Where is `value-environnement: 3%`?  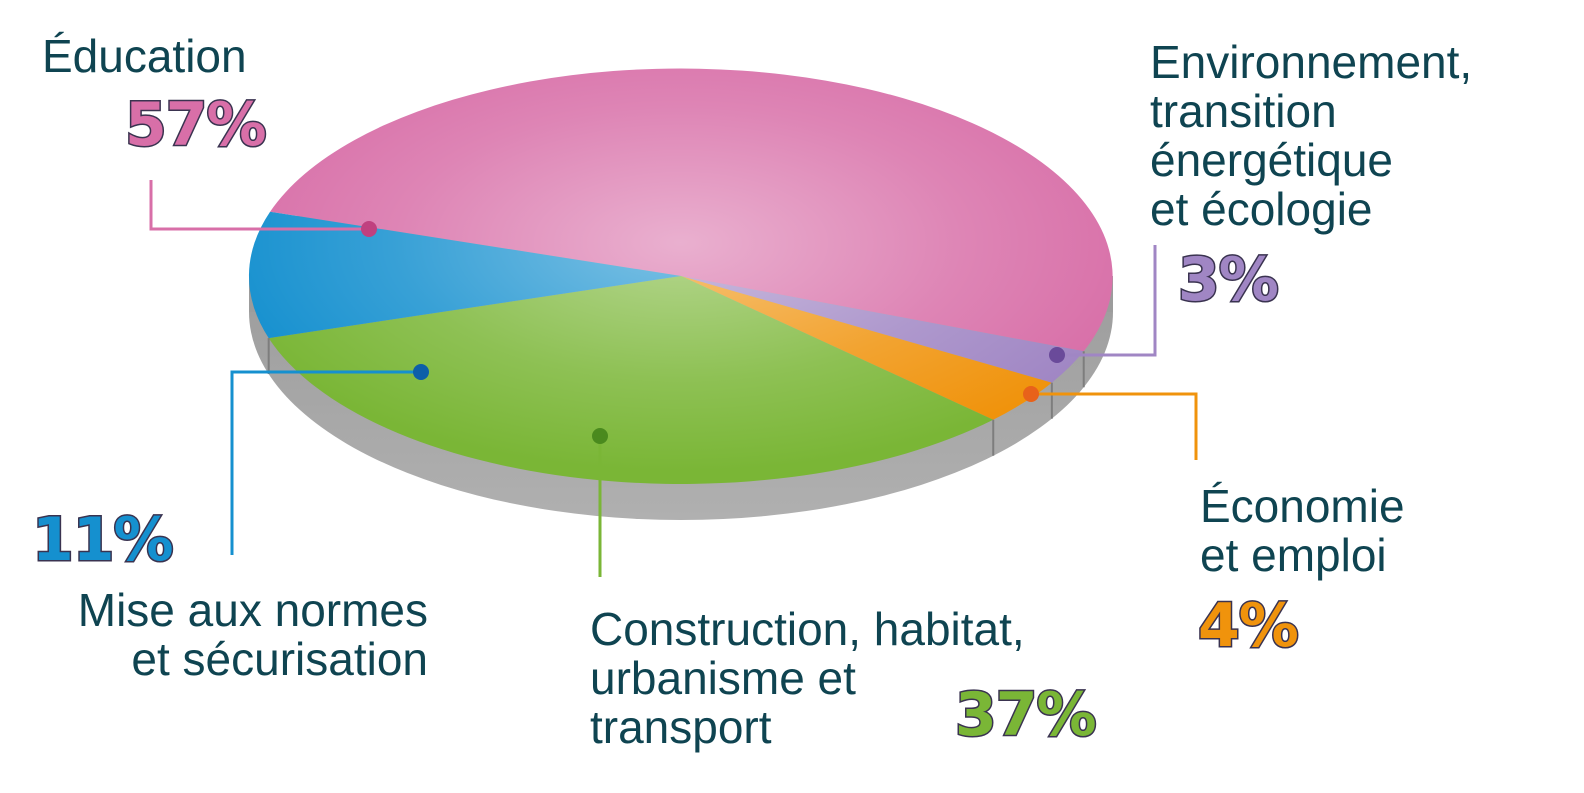 value-environnement: 3% is located at coordinates (1229, 280).